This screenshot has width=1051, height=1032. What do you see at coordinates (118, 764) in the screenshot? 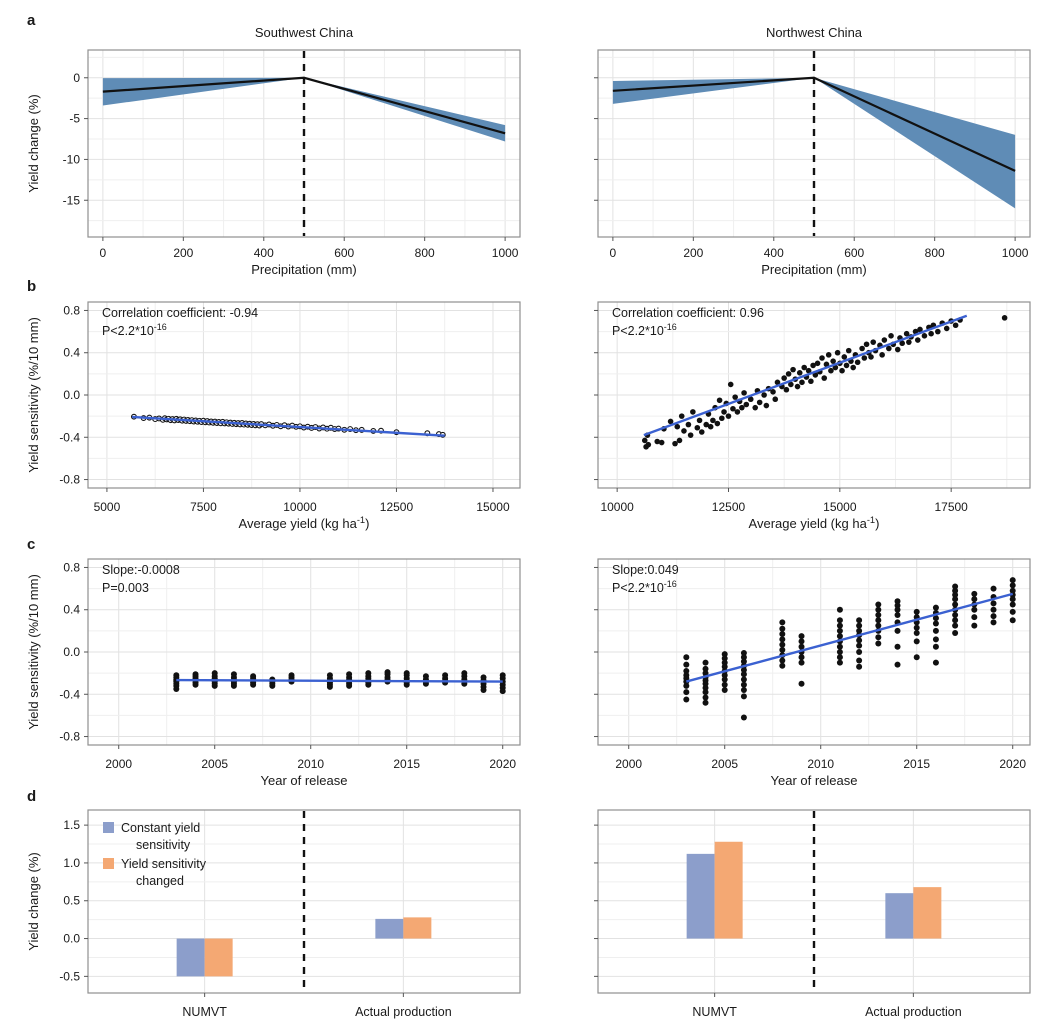
I see `x-tick-label: 2000` at bounding box center [118, 764].